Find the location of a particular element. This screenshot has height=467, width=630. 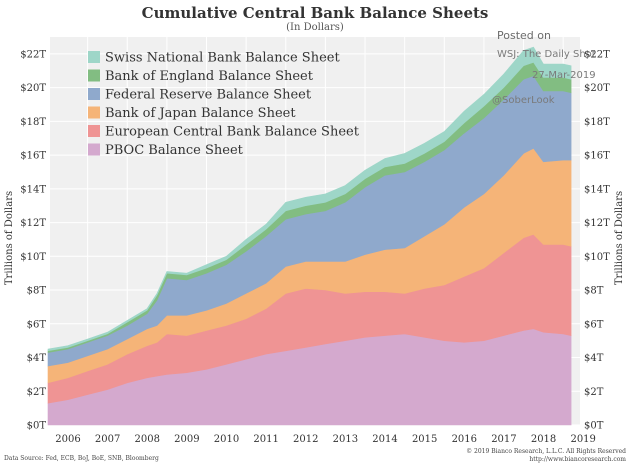

x-tick-label: 2015 is located at coordinates (424, 439).